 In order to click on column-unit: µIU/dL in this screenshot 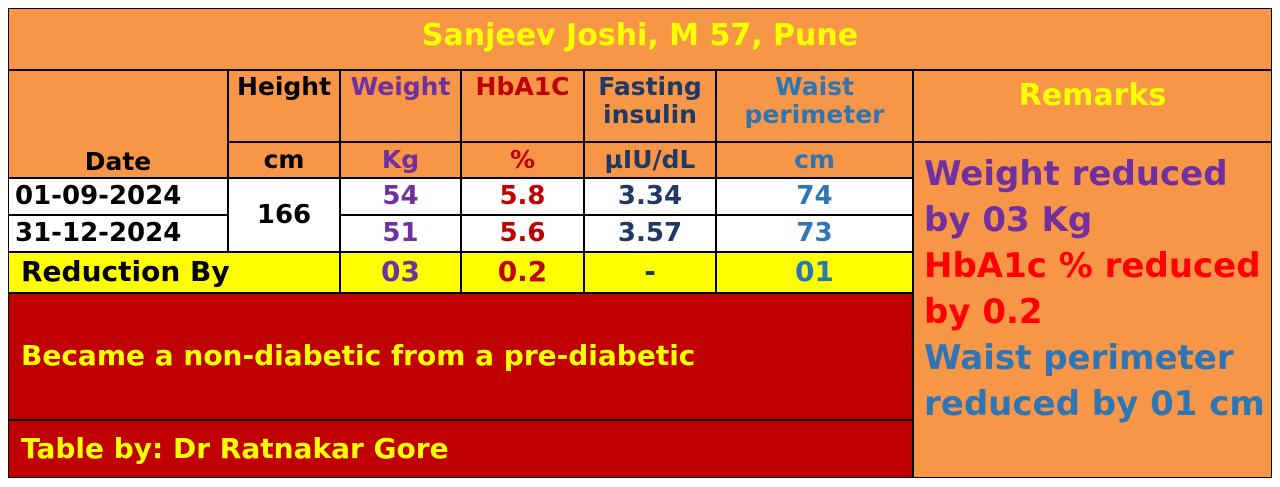, I will do `click(650, 160)`.